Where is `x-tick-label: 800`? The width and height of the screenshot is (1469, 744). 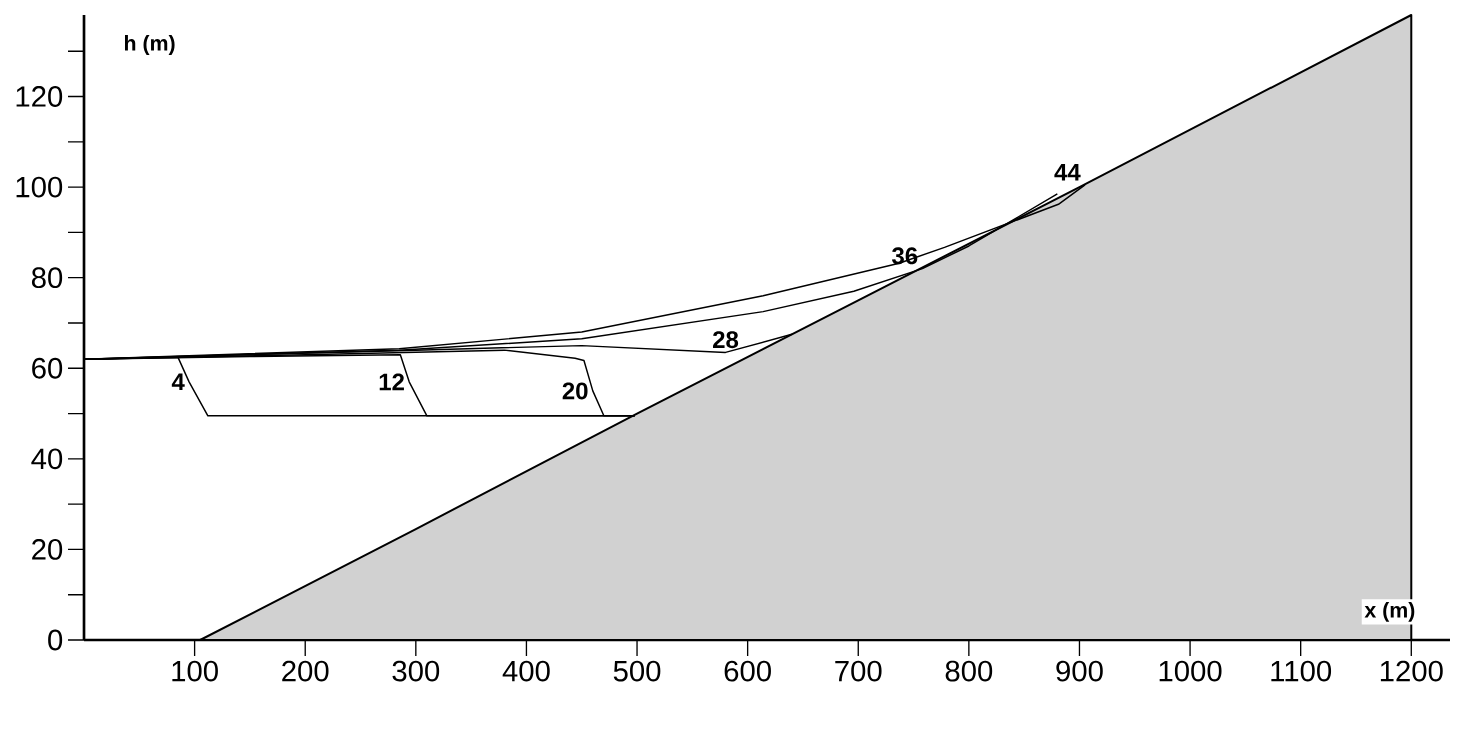
x-tick-label: 800 is located at coordinates (969, 671).